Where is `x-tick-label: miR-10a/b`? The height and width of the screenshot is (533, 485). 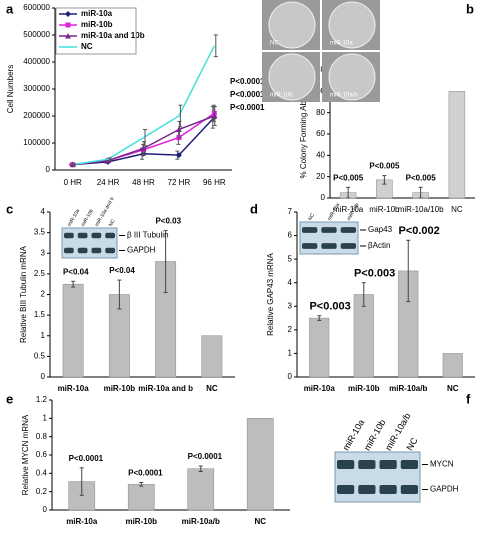
x-tick-label: miR-10a/b is located at coordinates (201, 521).